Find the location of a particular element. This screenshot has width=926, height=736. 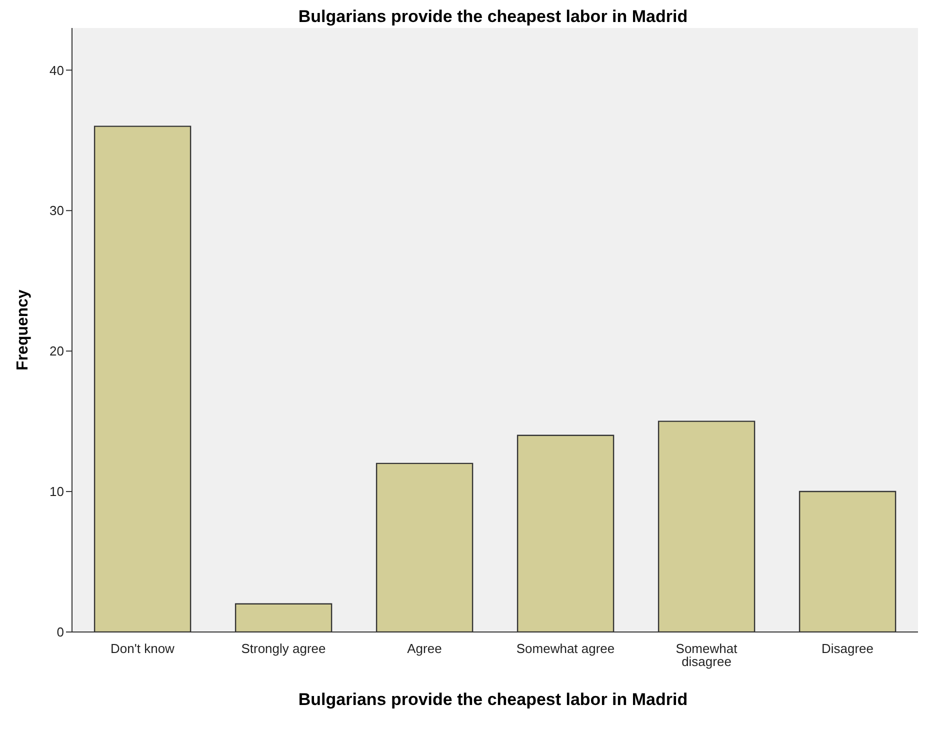

y-tick-label: 40 is located at coordinates (57, 70).